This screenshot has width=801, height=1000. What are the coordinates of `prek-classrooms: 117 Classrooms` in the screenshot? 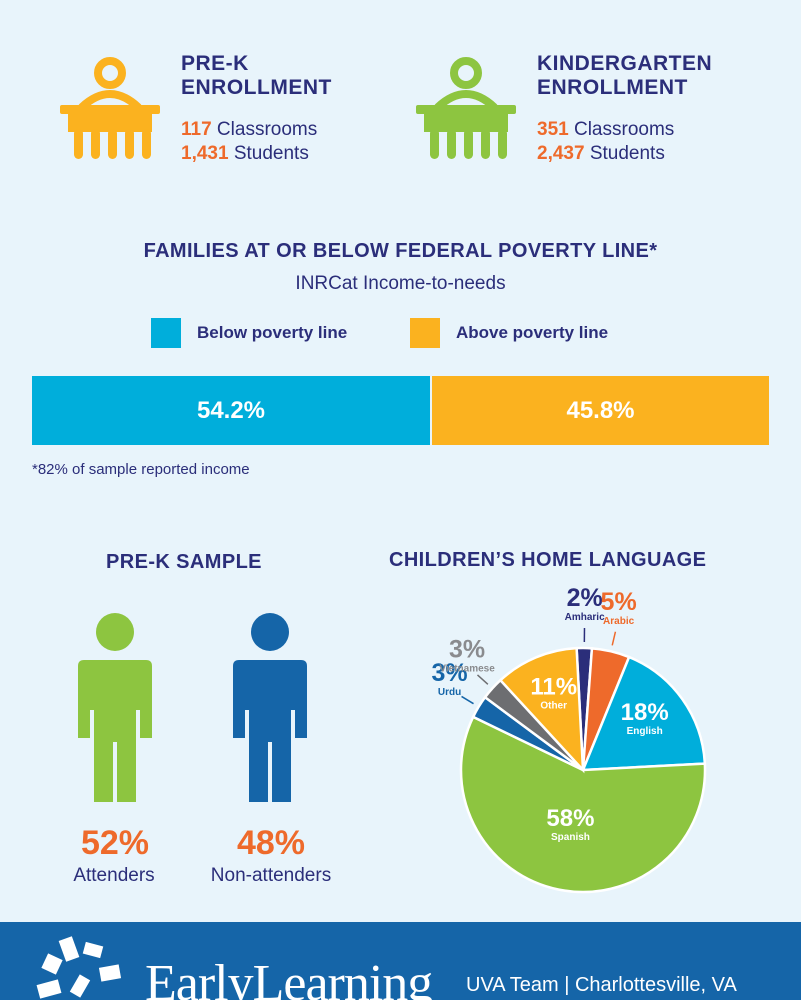 It's located at (249, 130).